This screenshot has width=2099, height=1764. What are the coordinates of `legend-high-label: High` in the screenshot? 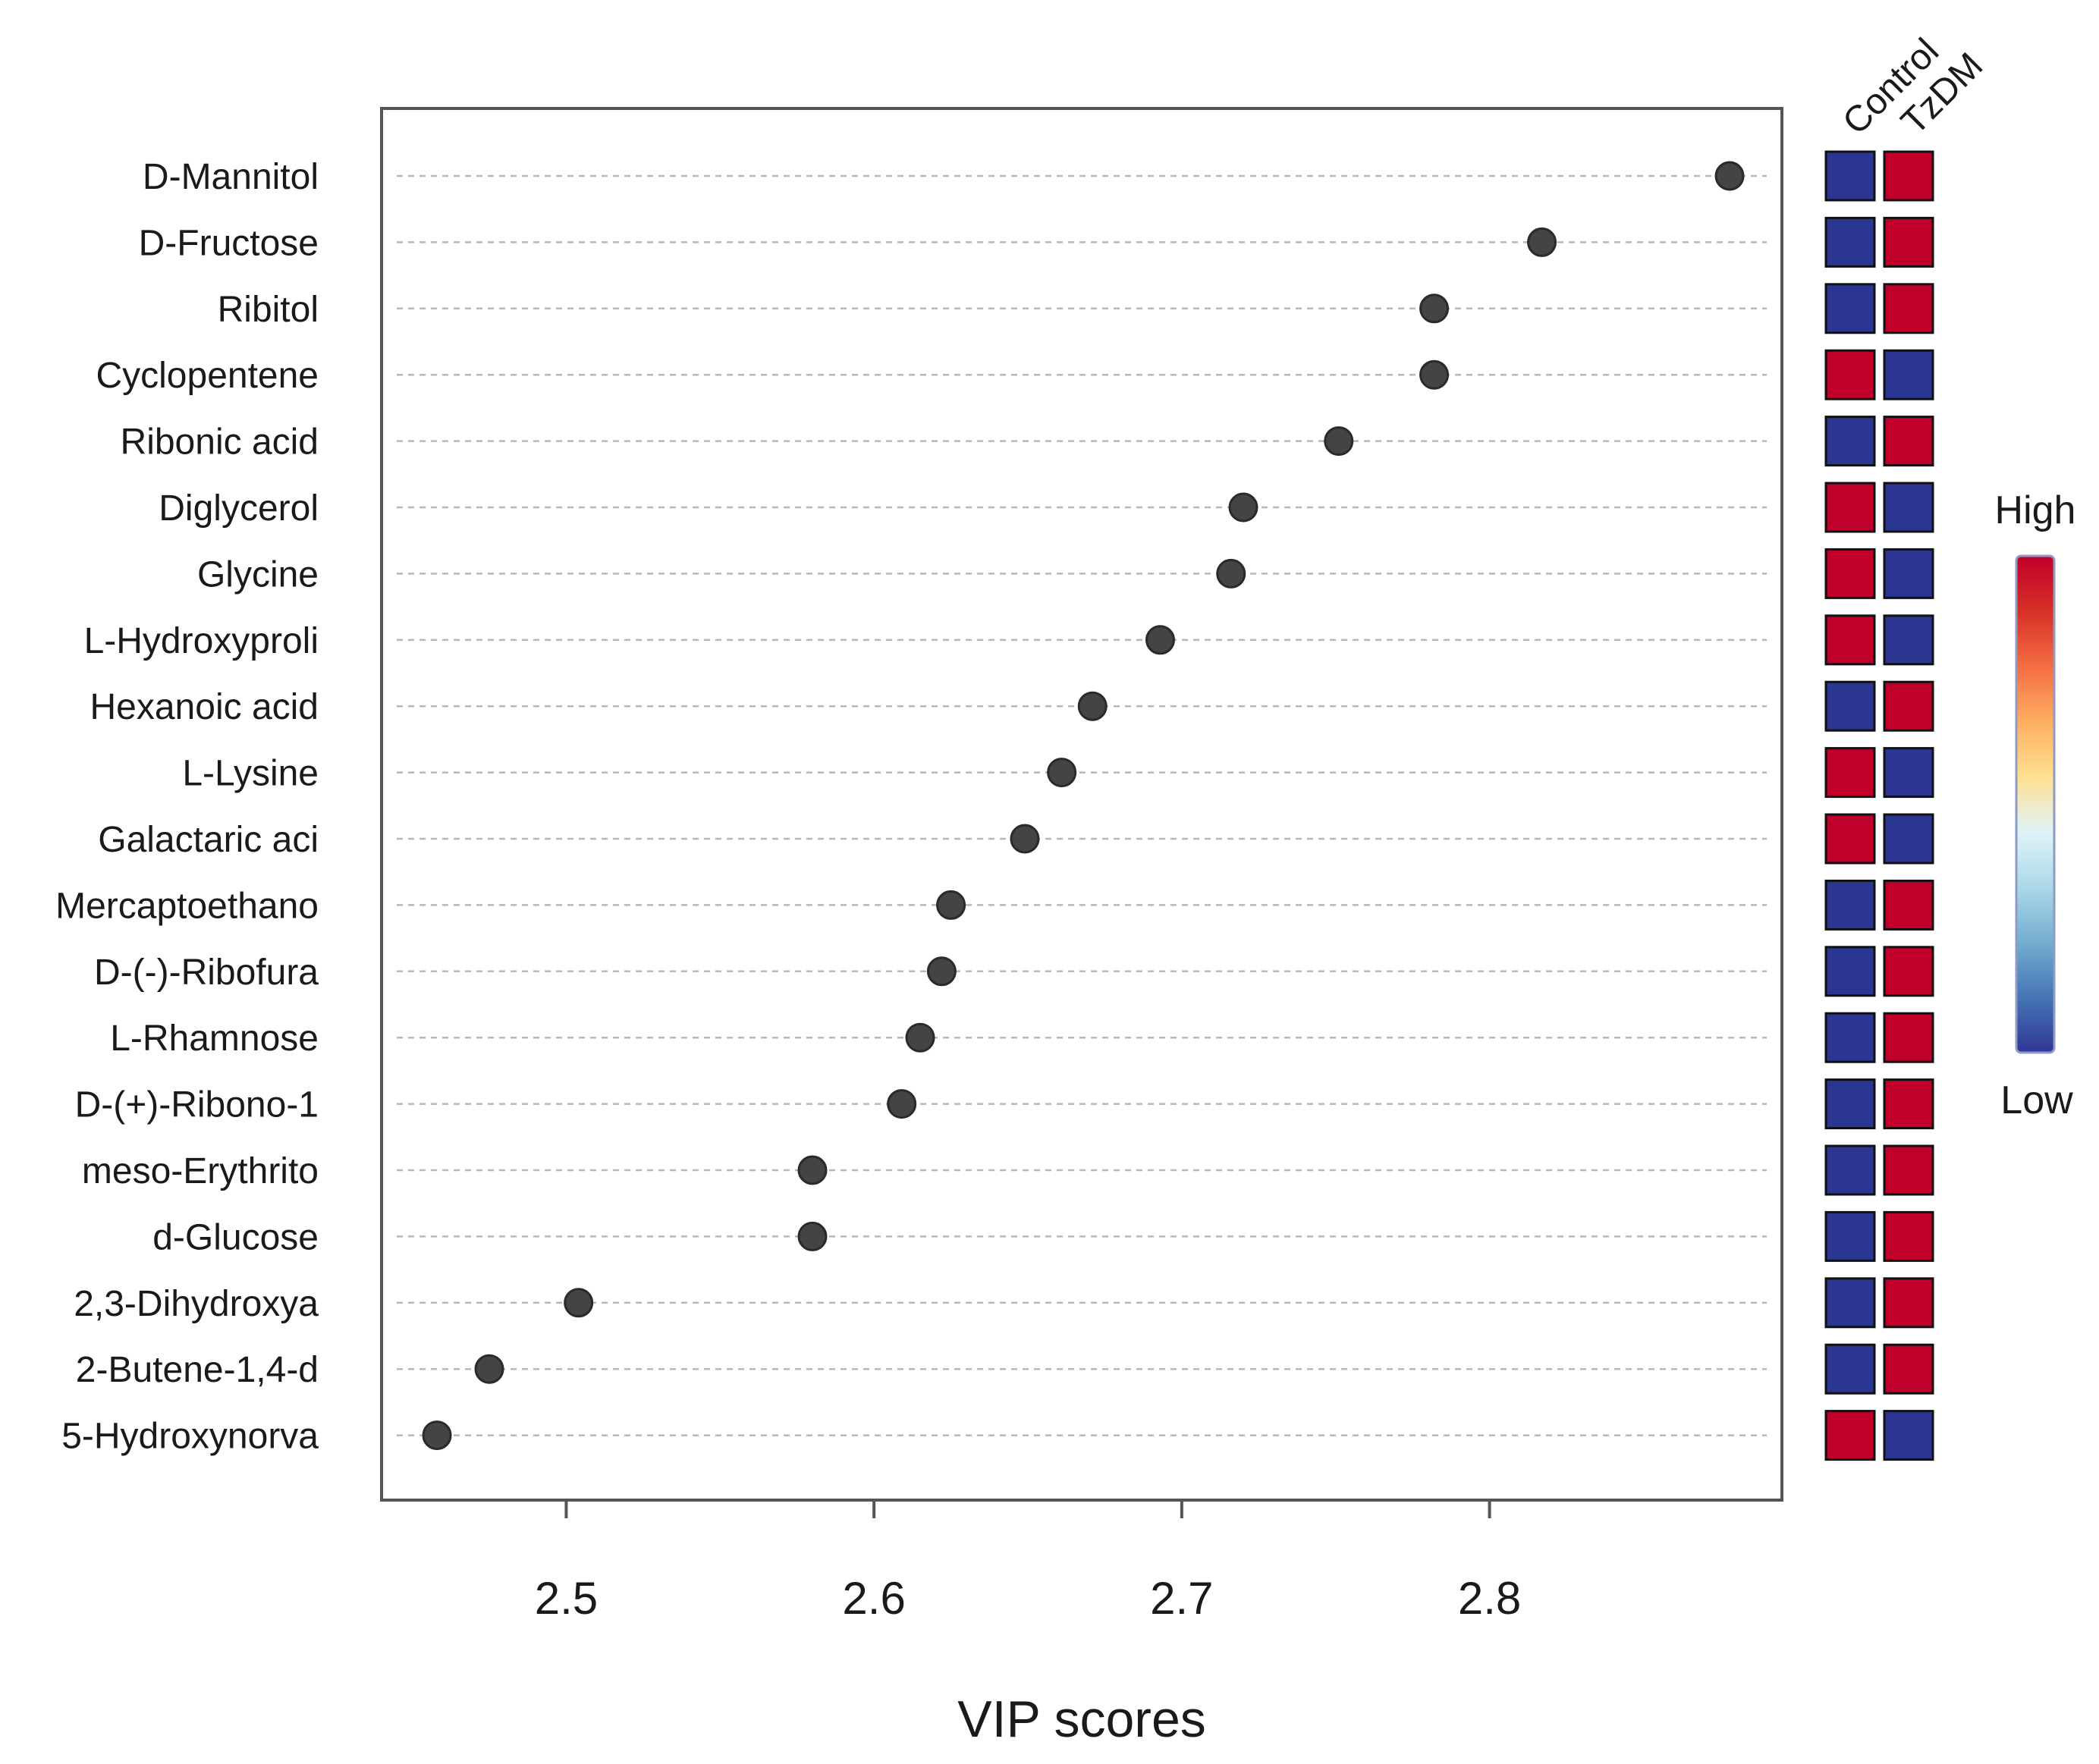 It's located at (2035, 510).